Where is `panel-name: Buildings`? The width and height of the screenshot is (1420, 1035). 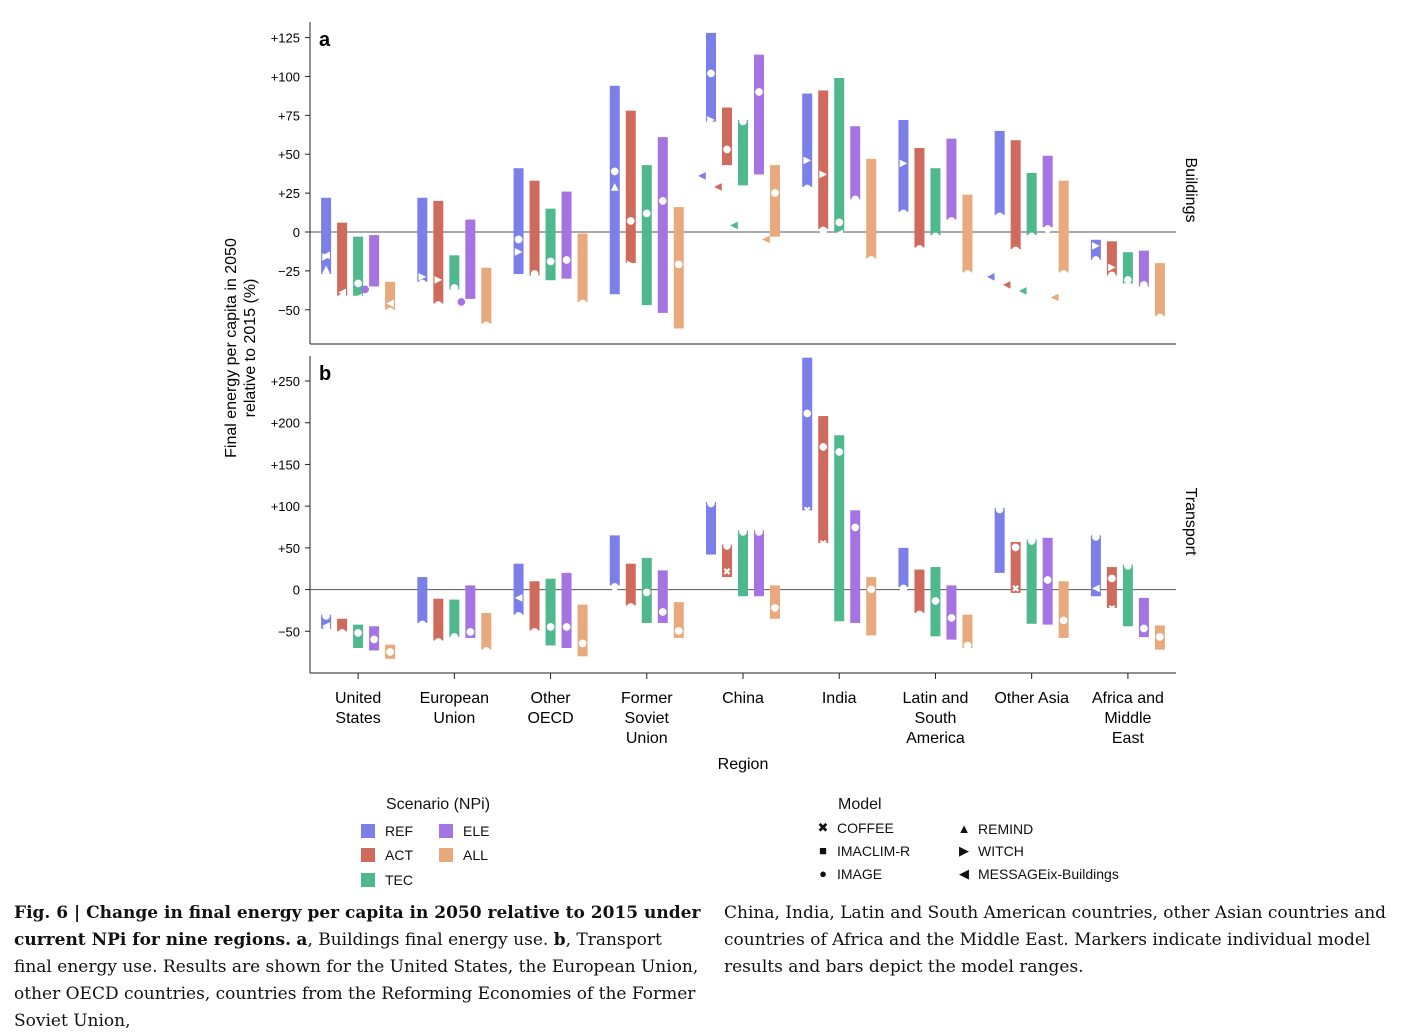
panel-name: Buildings is located at coordinates (1190, 190).